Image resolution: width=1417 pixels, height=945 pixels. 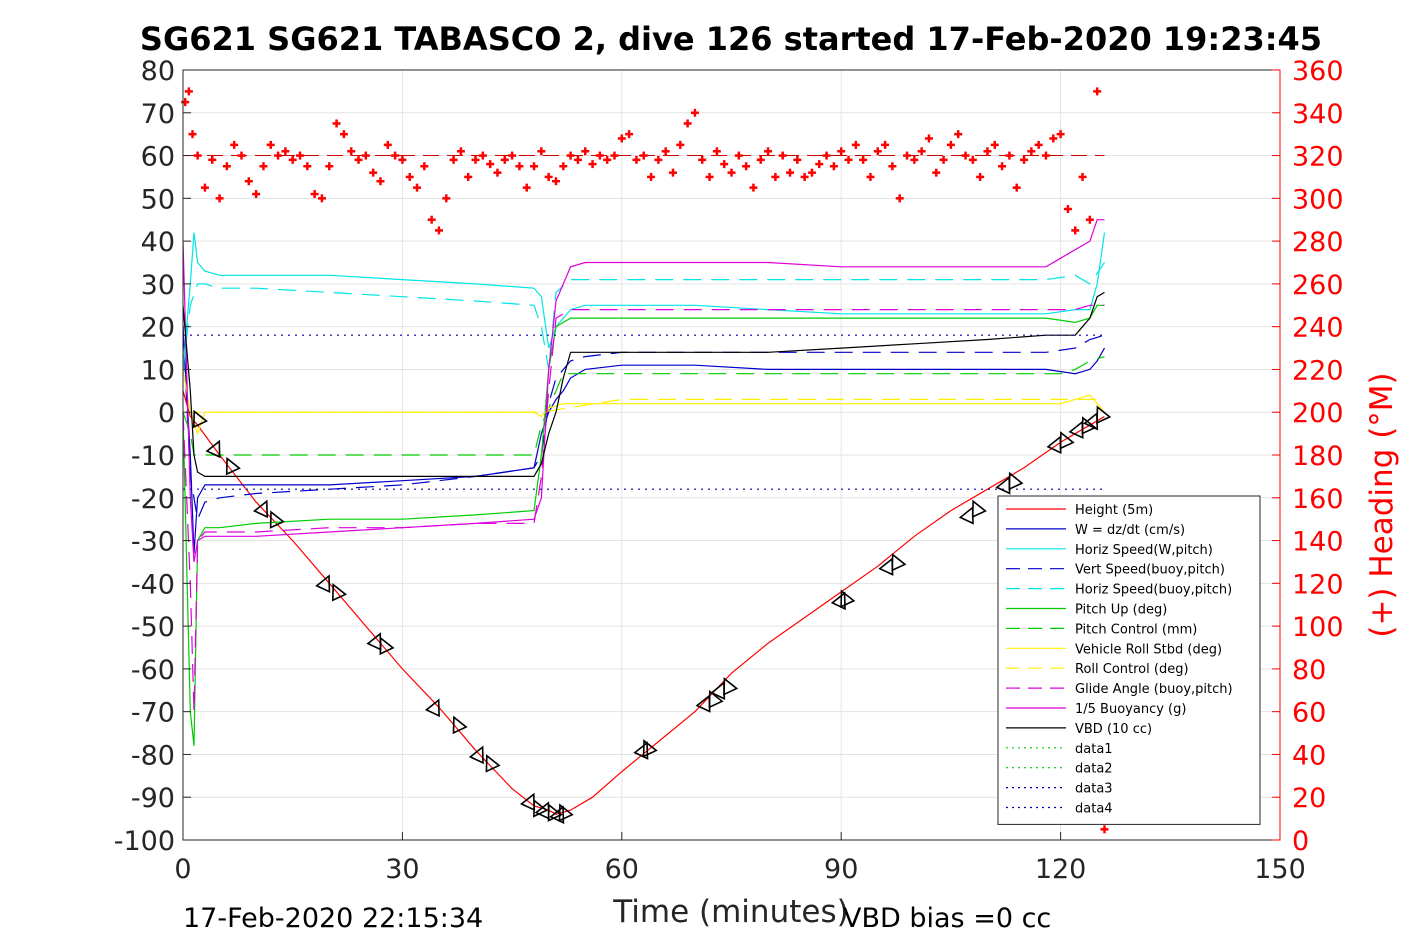 What do you see at coordinates (1318, 542) in the screenshot?
I see `right-tick-label: 140` at bounding box center [1318, 542].